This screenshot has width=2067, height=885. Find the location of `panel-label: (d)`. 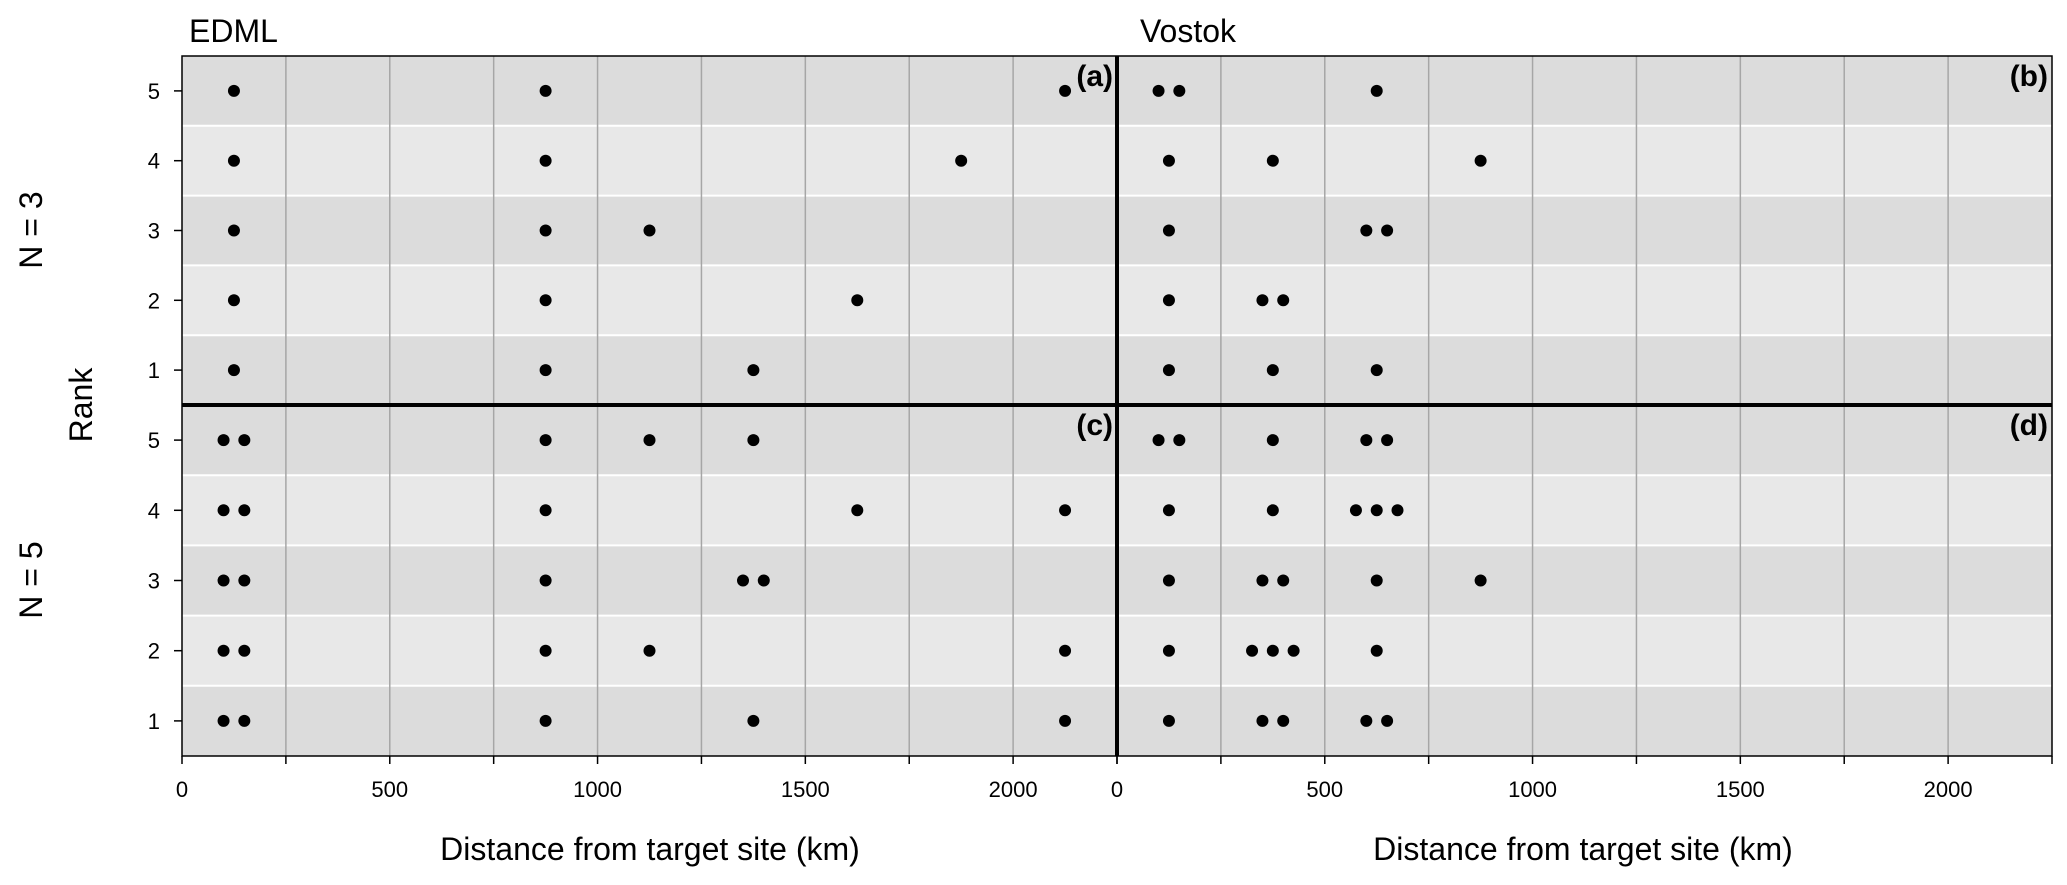

panel-label: (d) is located at coordinates (2029, 425).